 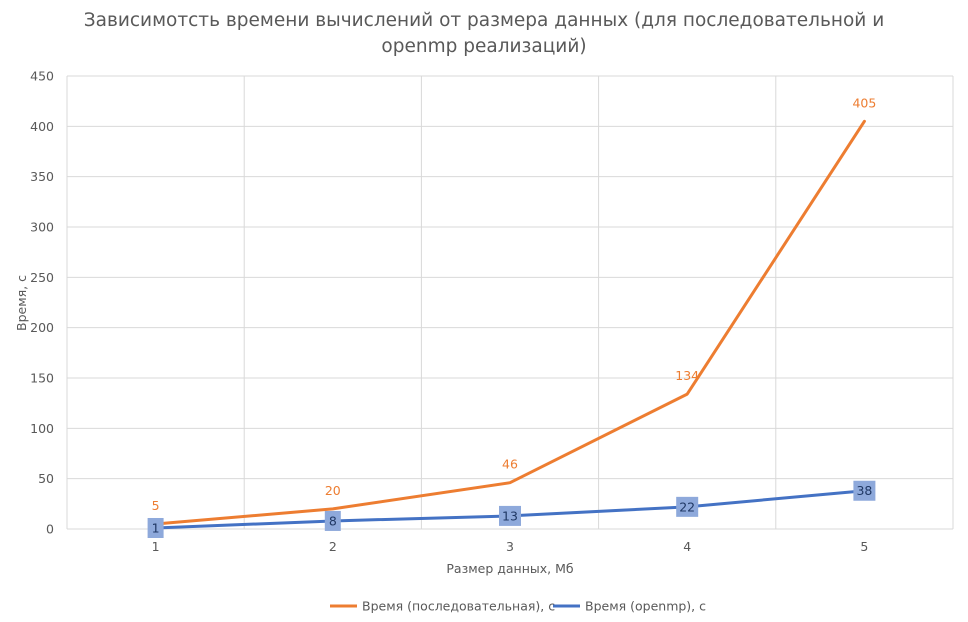 I want to click on data-label-openmp: 1, so click(x=156, y=527).